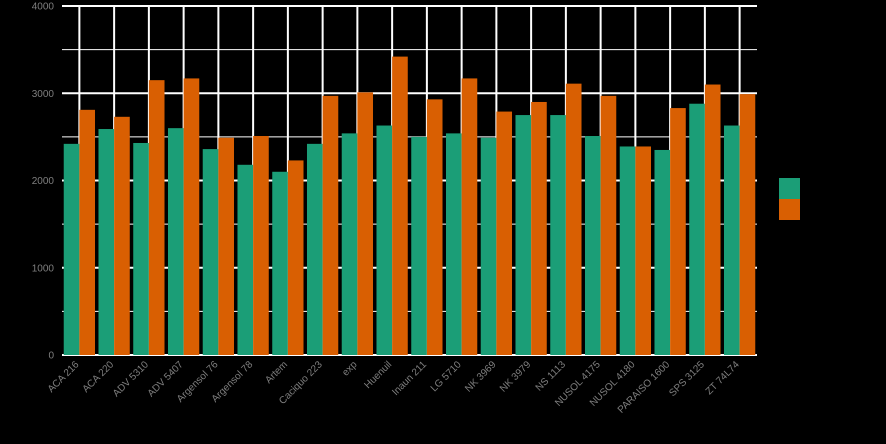  Describe the element at coordinates (789, 209) in the screenshot. I see `legend-key-series2` at that location.